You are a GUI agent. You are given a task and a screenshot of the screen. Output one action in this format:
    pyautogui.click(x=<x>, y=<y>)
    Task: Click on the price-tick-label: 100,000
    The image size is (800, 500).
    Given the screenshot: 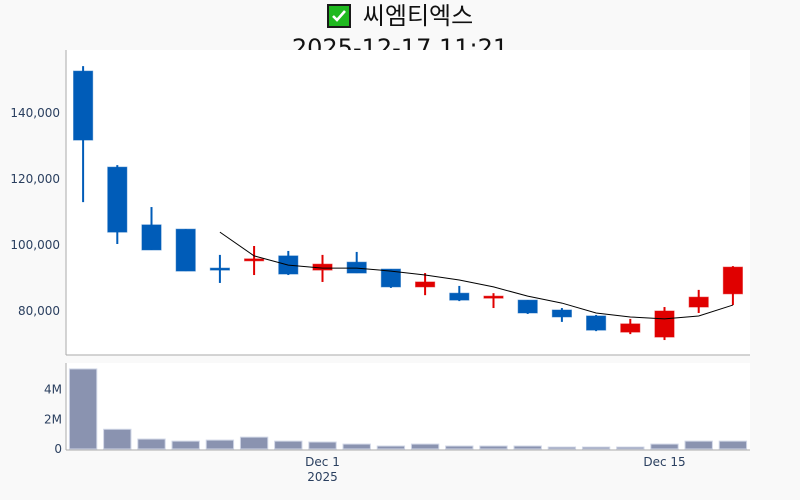 What is the action you would take?
    pyautogui.click(x=35, y=245)
    